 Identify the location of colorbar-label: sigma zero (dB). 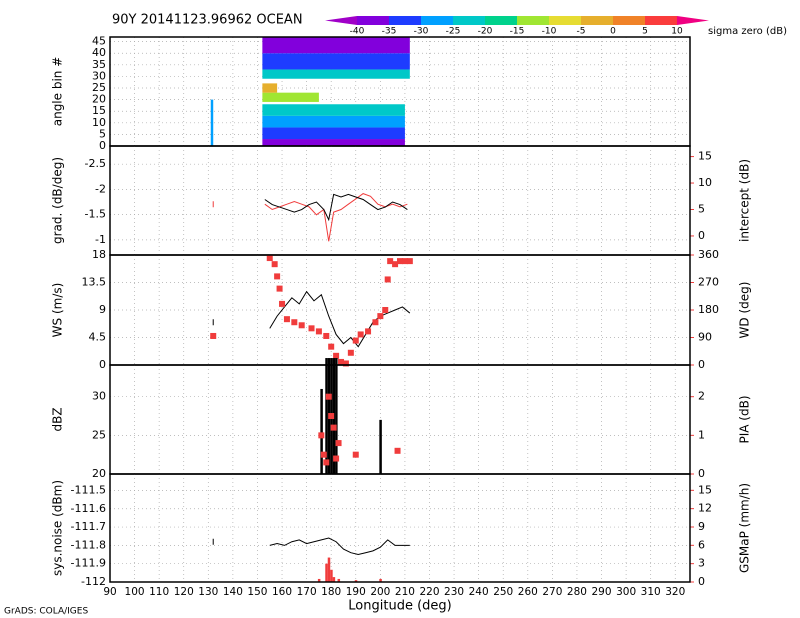
(747, 31).